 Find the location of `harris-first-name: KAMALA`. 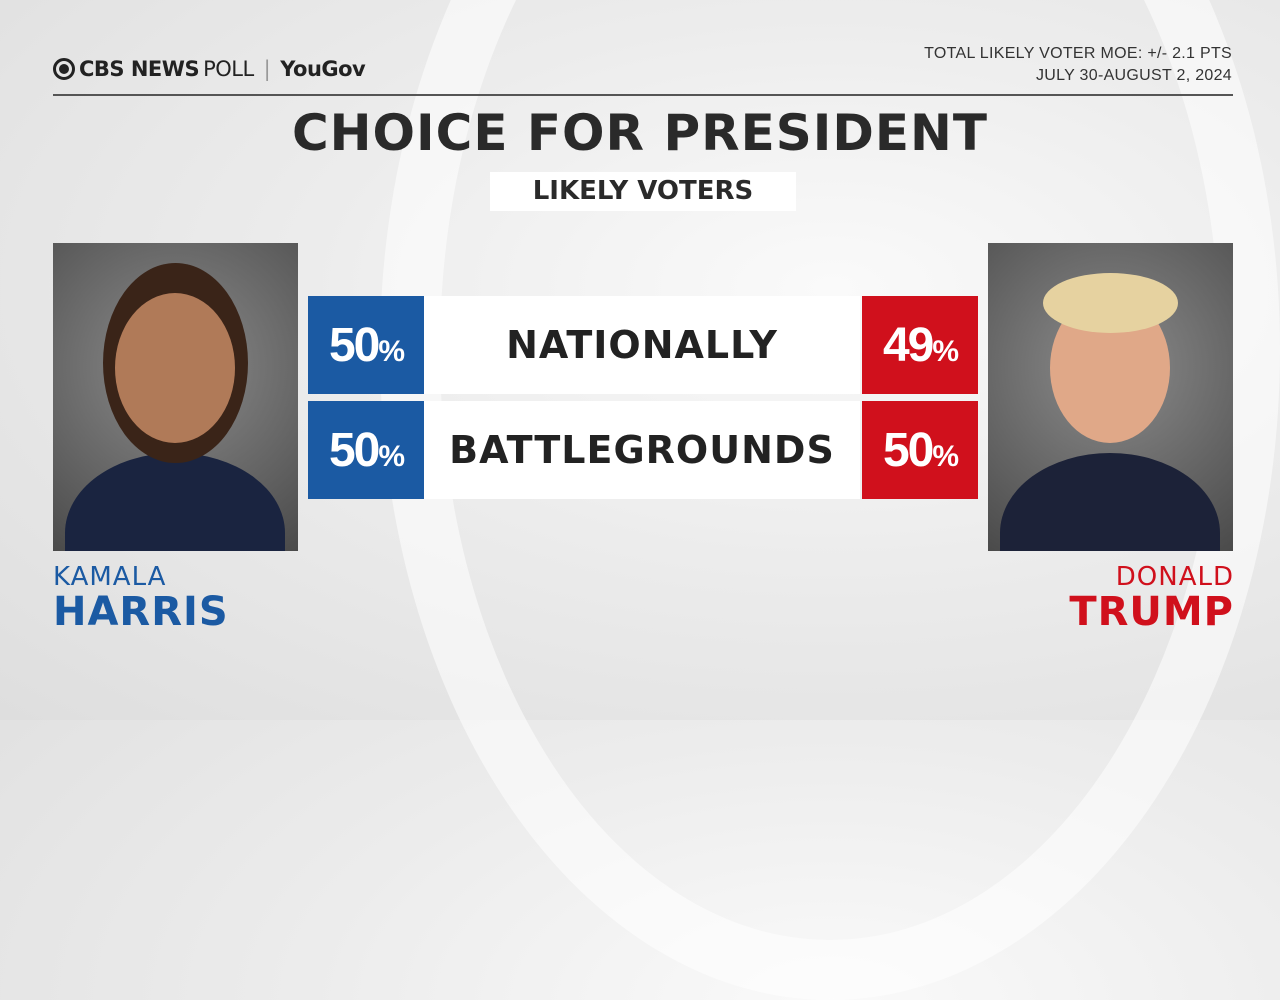

harris-first-name: KAMALA is located at coordinates (110, 577).